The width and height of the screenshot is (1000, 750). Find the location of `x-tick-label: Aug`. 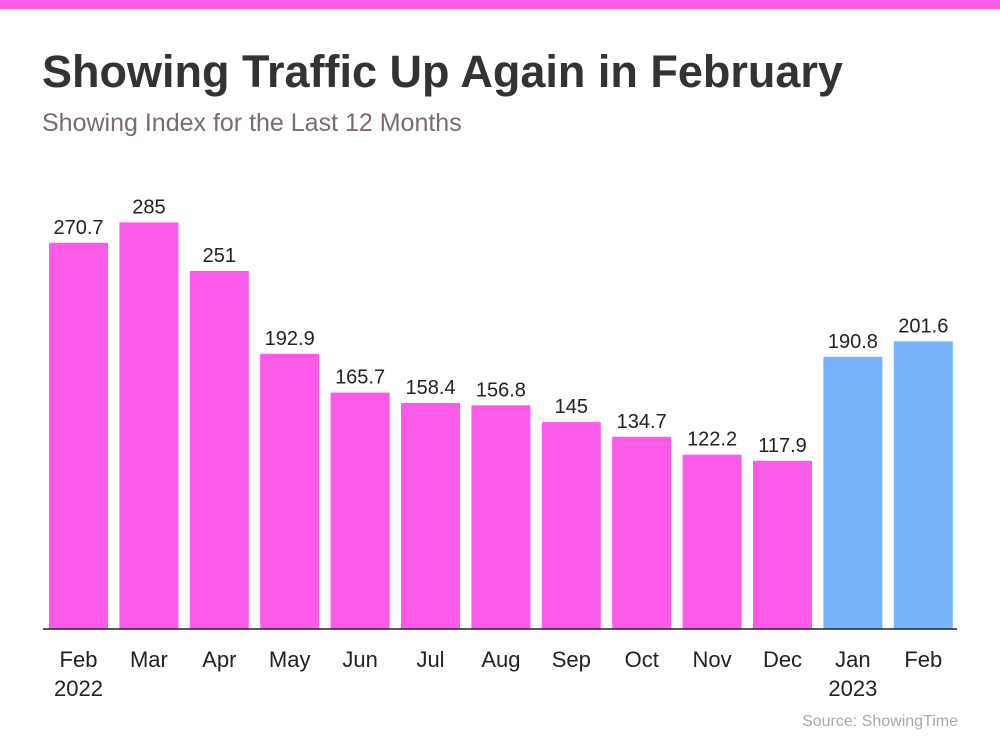

x-tick-label: Aug is located at coordinates (500, 659).